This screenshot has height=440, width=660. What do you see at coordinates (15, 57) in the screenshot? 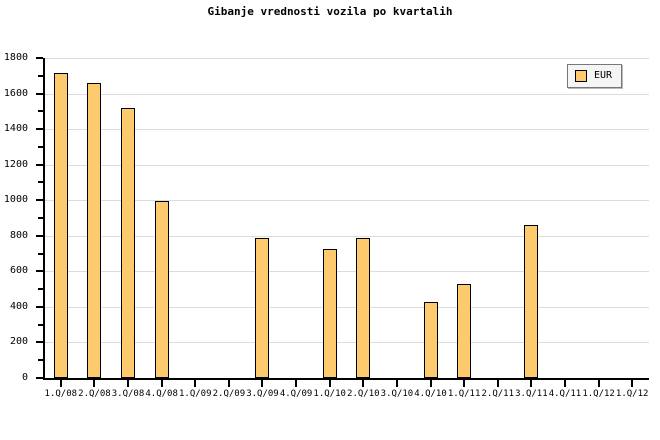
I see `y-axis-label: 1800` at bounding box center [15, 57].